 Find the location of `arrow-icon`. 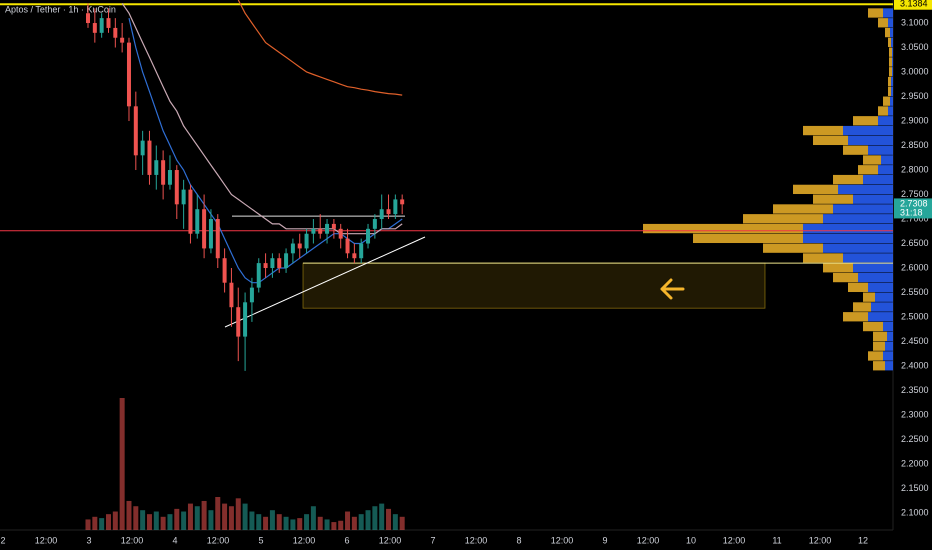

arrow-icon is located at coordinates (672, 289).